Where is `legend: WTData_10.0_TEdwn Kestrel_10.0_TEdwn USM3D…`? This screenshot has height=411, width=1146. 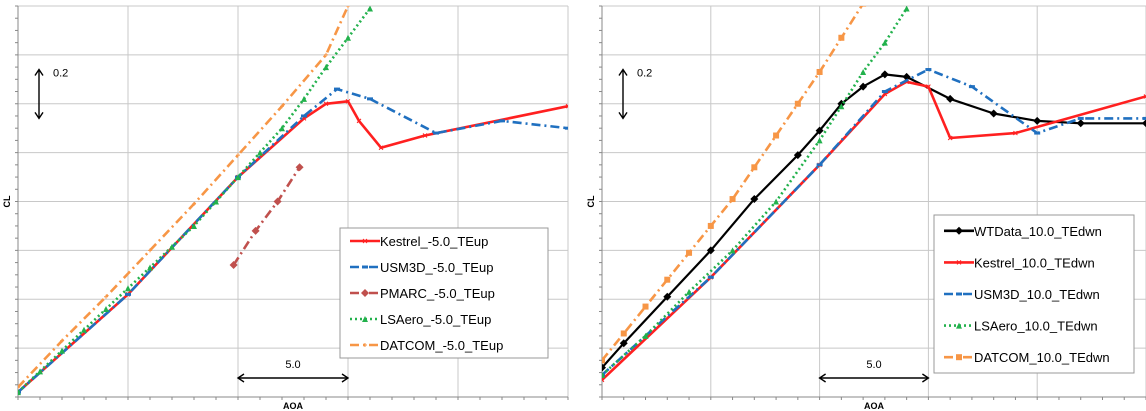
legend: WTData_10.0_TEdwn Kestrel_10.0_TEdwn USM3D… is located at coordinates (1034, 294).